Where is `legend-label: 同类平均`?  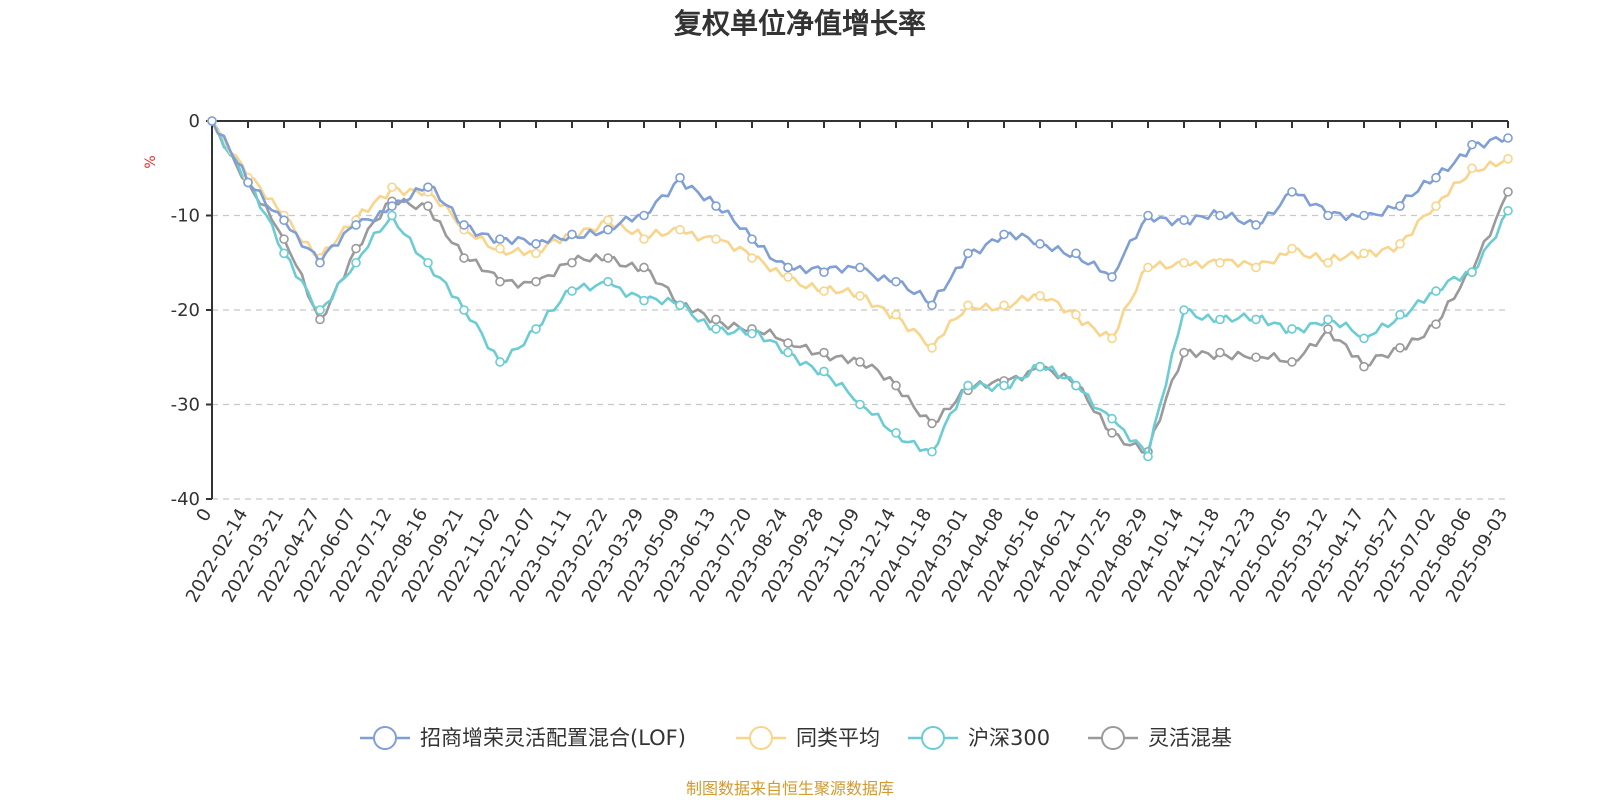 legend-label: 同类平均 is located at coordinates (838, 738).